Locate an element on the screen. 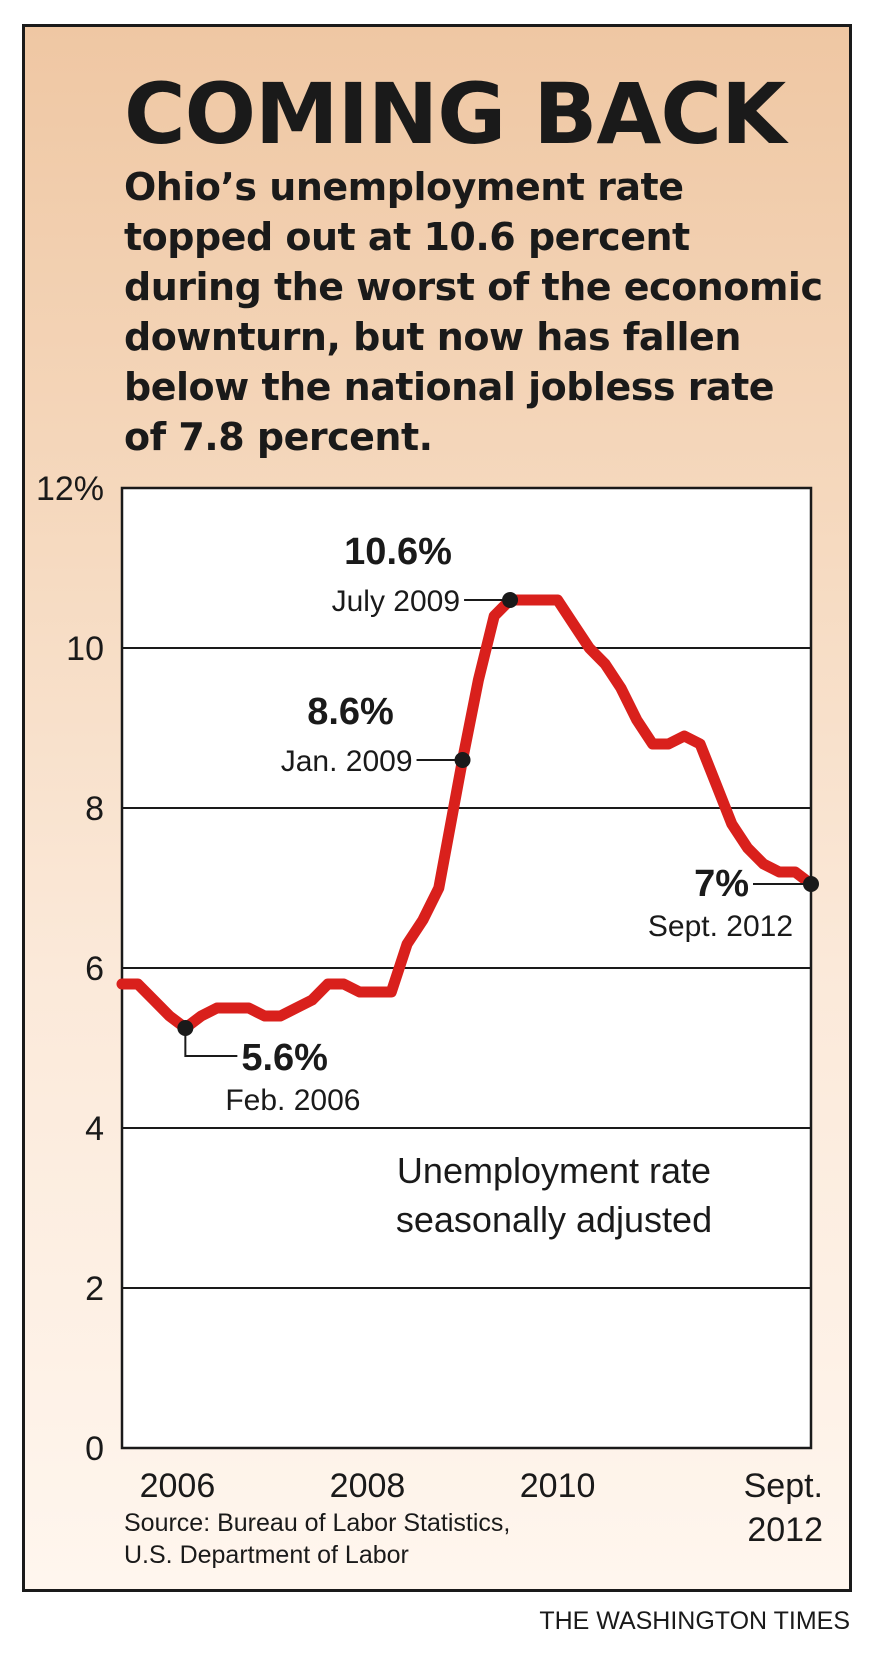 Image resolution: width=878 pixels, height=1666 pixels. note-line-2: seasonally adjusted is located at coordinates (554, 1219).